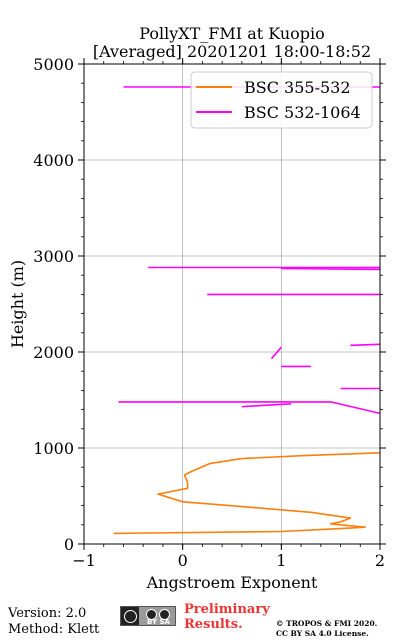  What do you see at coordinates (213, 624) in the screenshot?
I see `preliminary-line-2: Results.` at bounding box center [213, 624].